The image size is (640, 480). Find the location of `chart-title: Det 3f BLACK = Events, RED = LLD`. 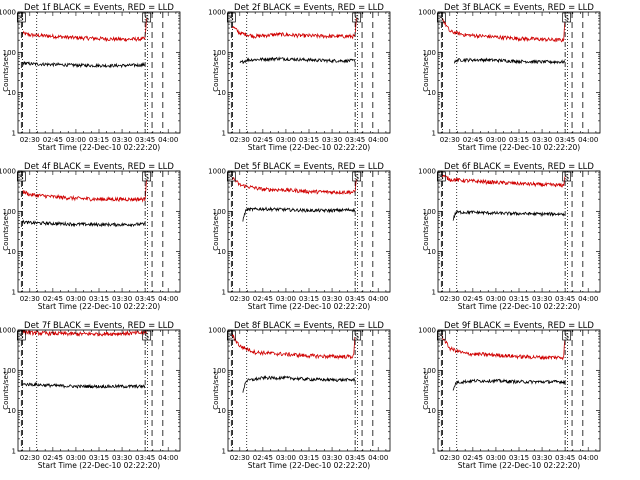

chart-title: Det 3f BLACK = Events, RED = LLD is located at coordinates (519, 8).